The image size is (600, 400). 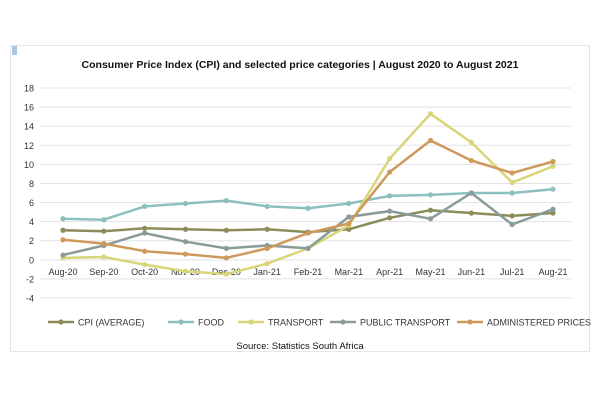 What do you see at coordinates (29, 127) in the screenshot?
I see `y-tick-label: 14` at bounding box center [29, 127].